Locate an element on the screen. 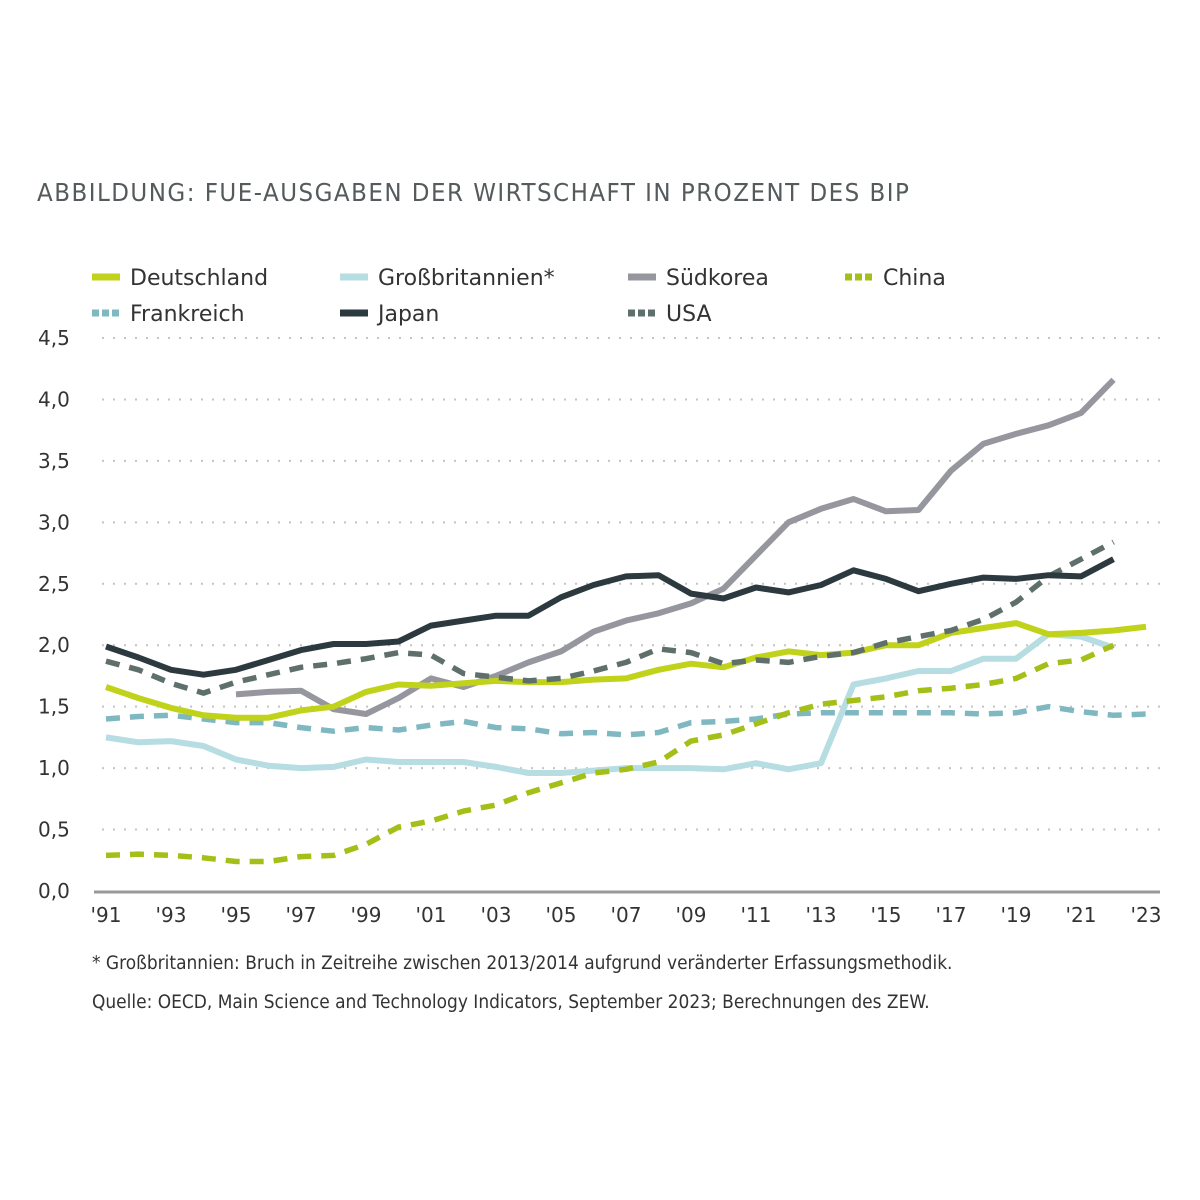 This screenshot has height=1200, width=1200. legend-item: Südkorea is located at coordinates (698, 278).